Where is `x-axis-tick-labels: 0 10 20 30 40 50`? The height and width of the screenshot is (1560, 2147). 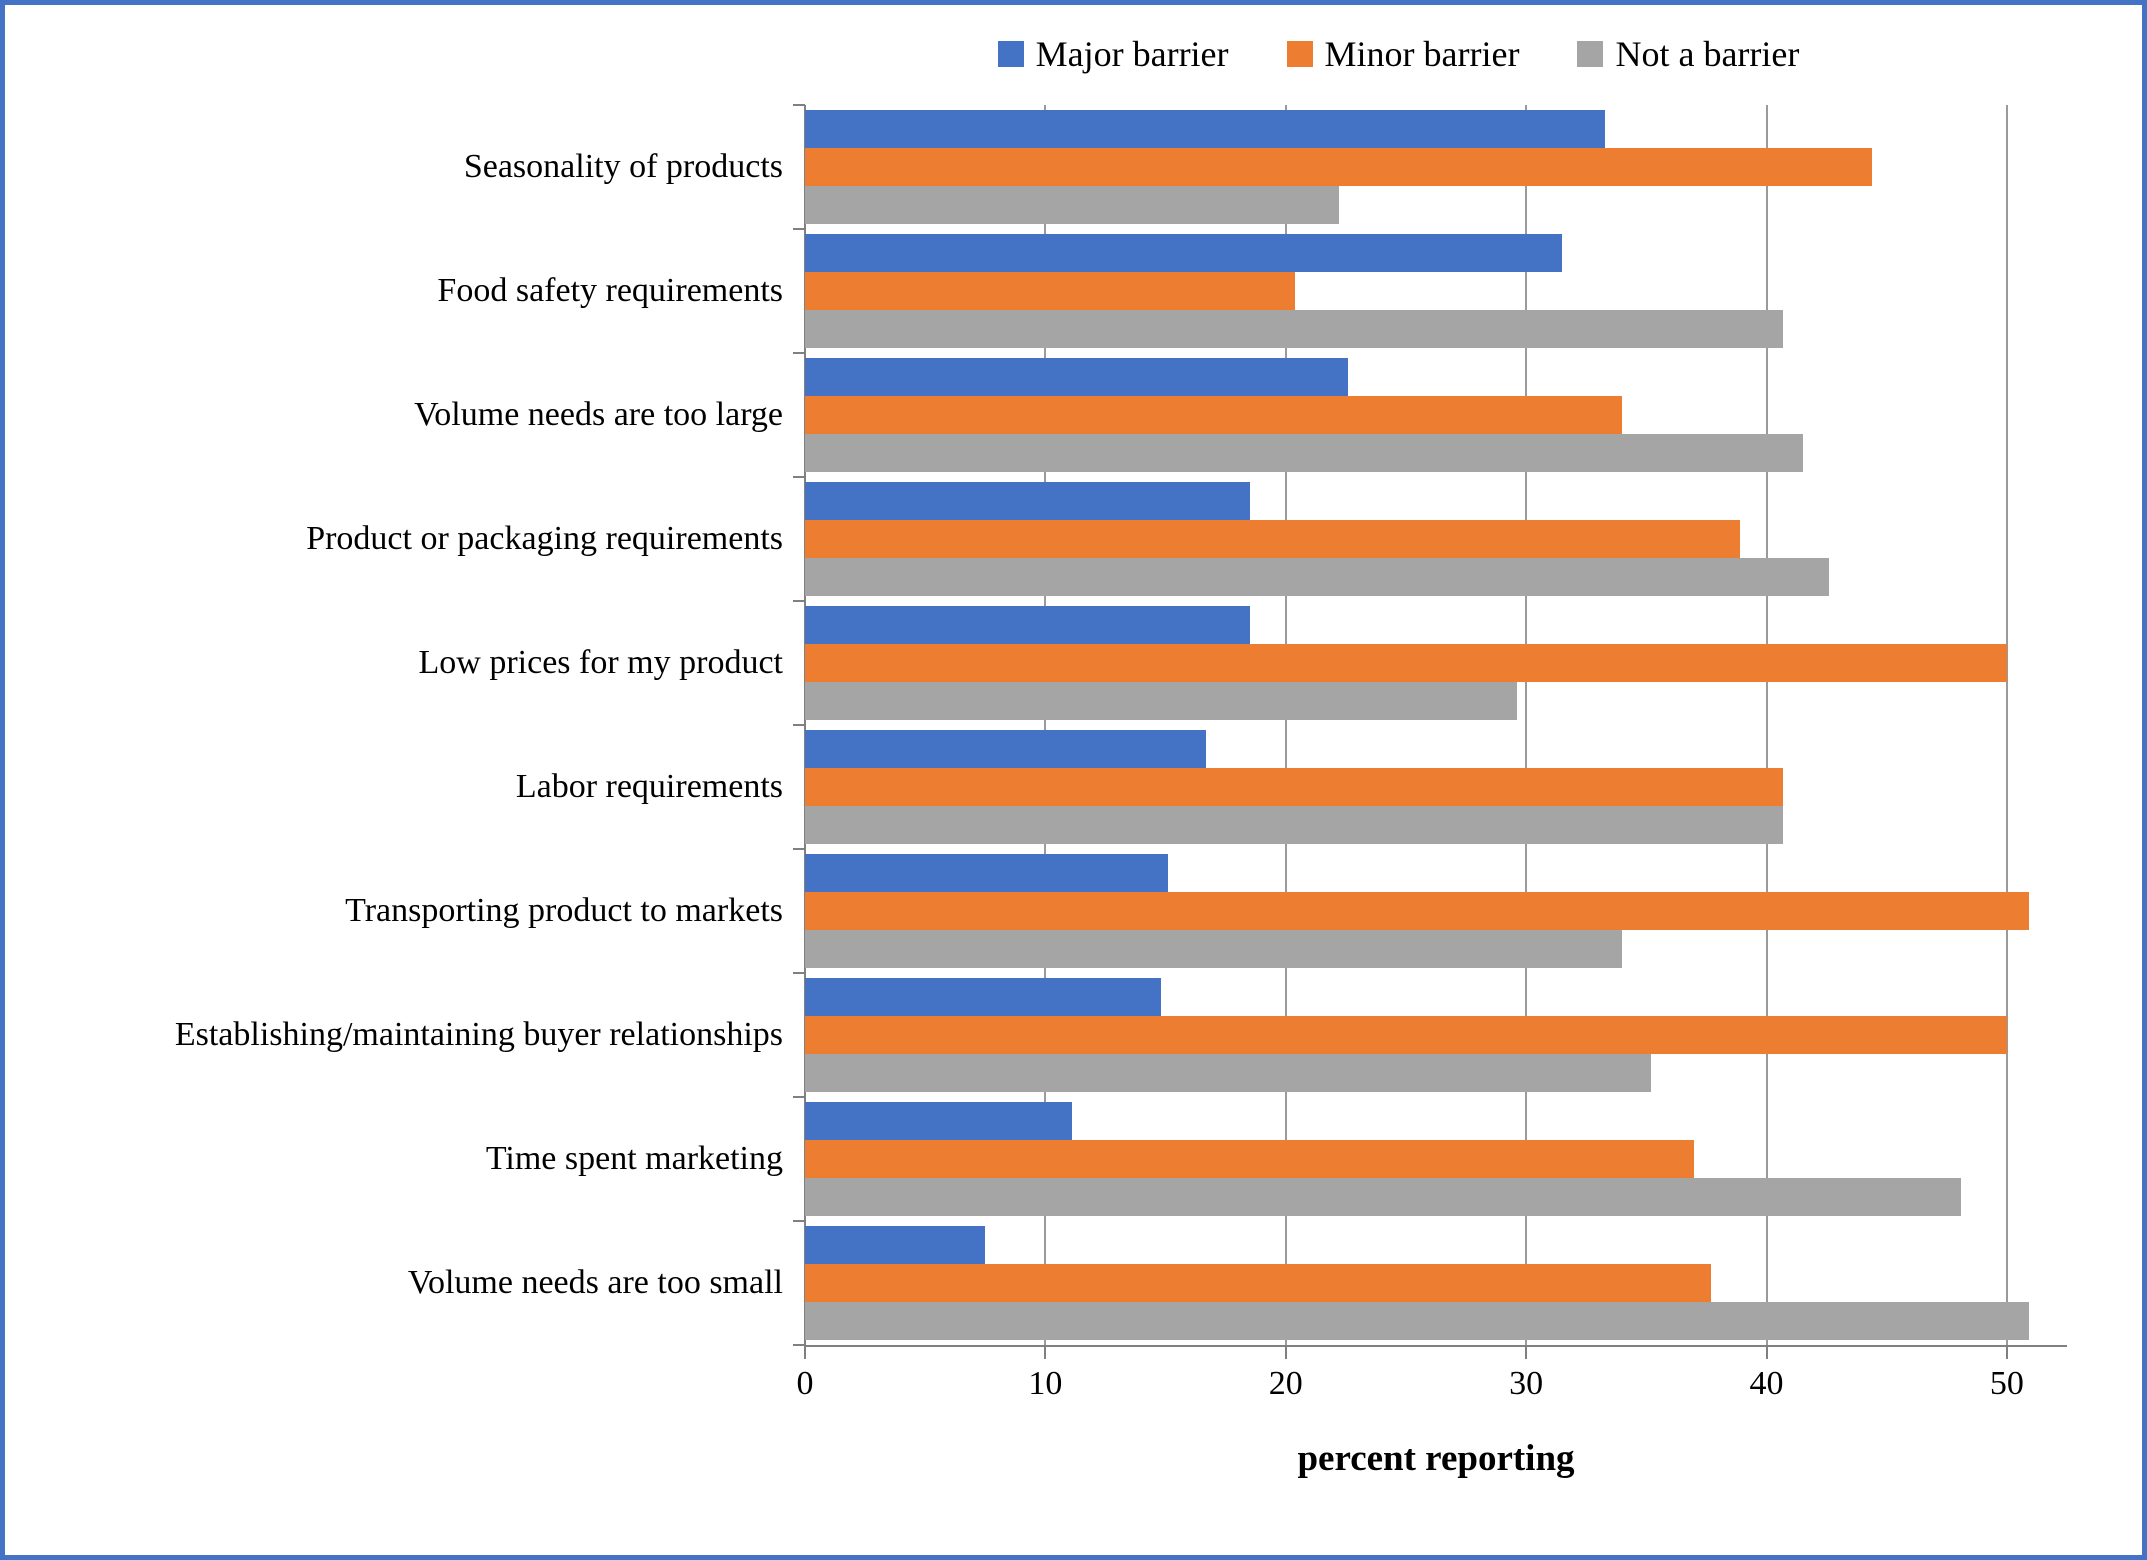 x-axis-tick-labels: 0 10 20 30 40 50 is located at coordinates (1432, 1388).